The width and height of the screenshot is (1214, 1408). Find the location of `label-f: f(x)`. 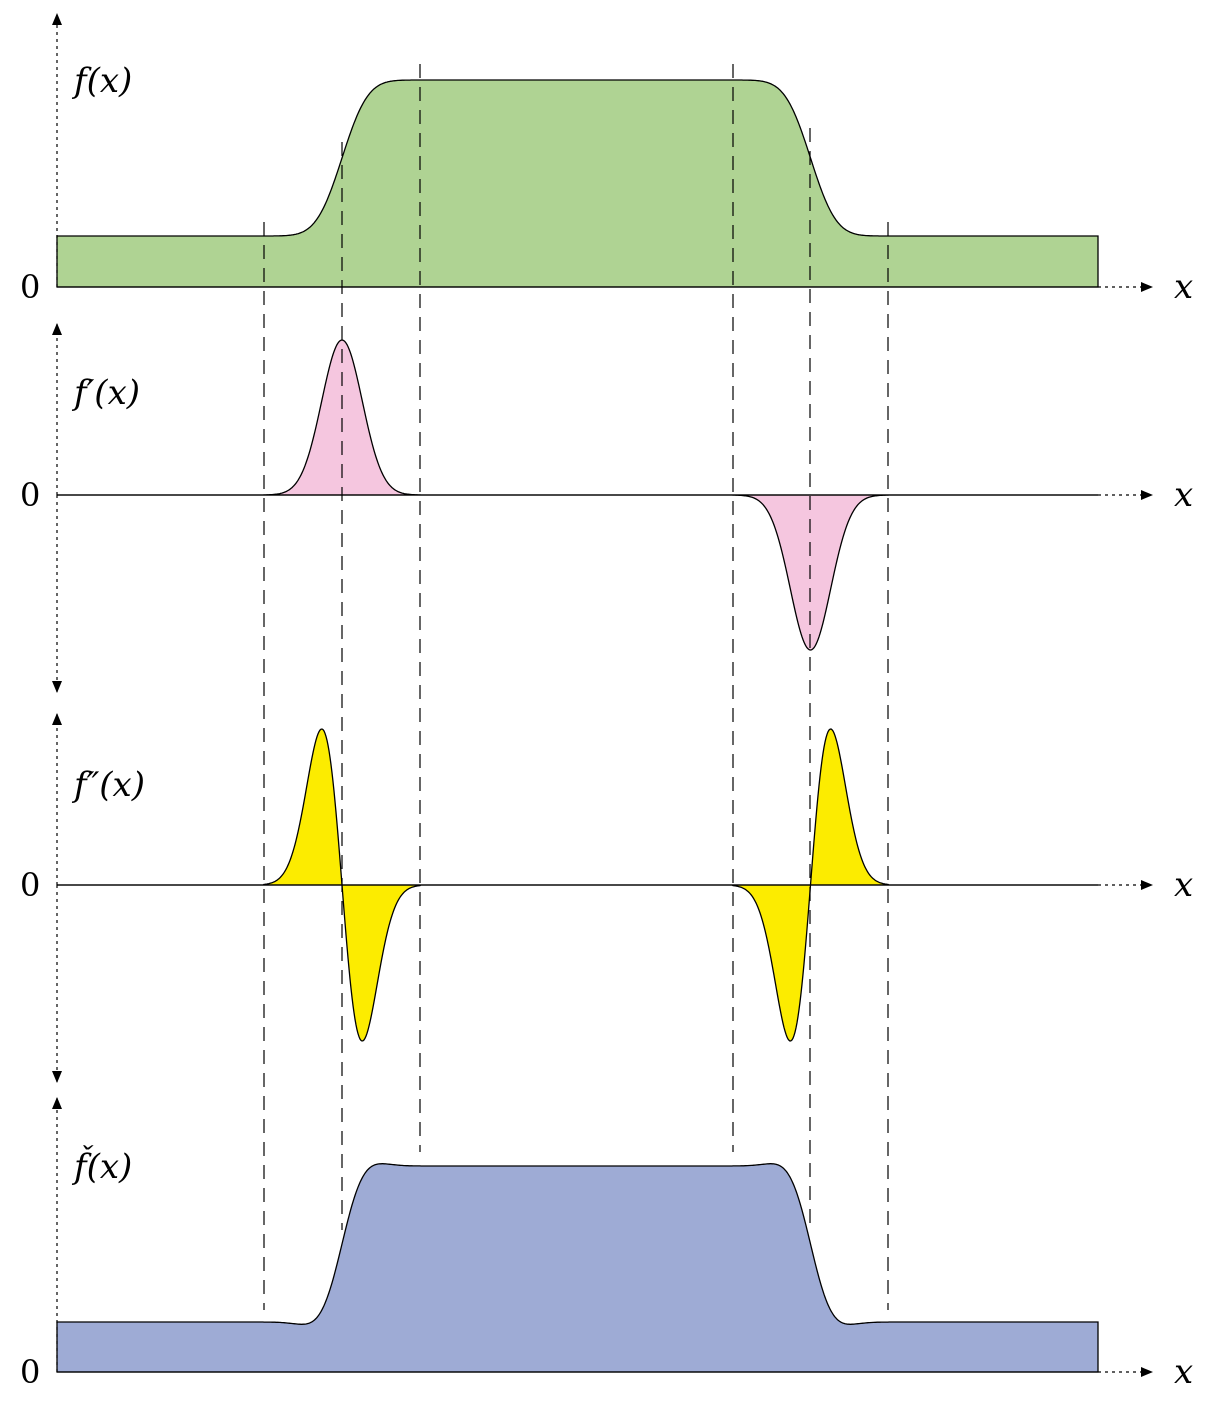

label-f: f(x) is located at coordinates (101, 81).